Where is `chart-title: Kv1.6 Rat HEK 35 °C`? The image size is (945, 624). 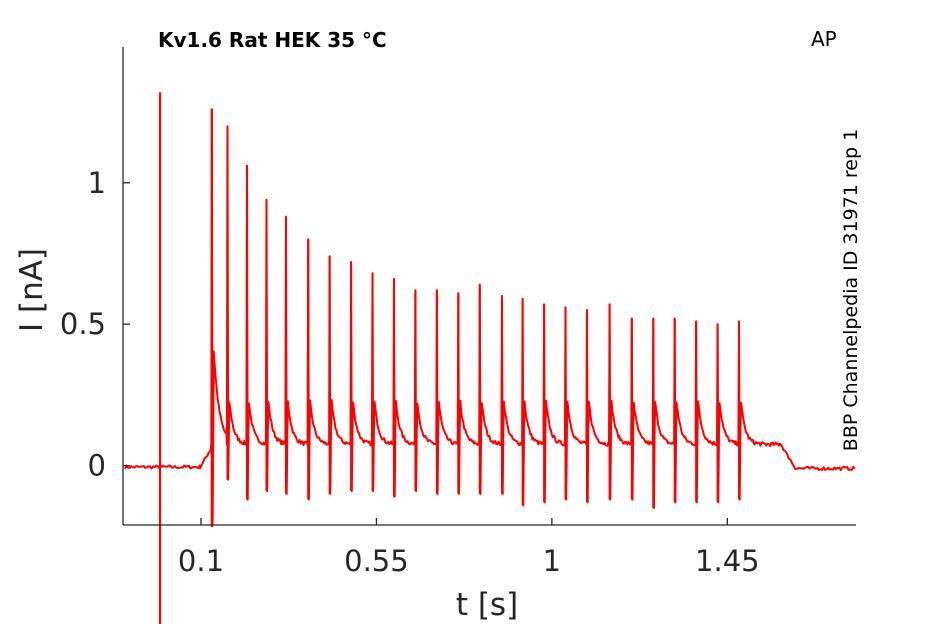 chart-title: Kv1.6 Rat HEK 35 °C is located at coordinates (272, 40).